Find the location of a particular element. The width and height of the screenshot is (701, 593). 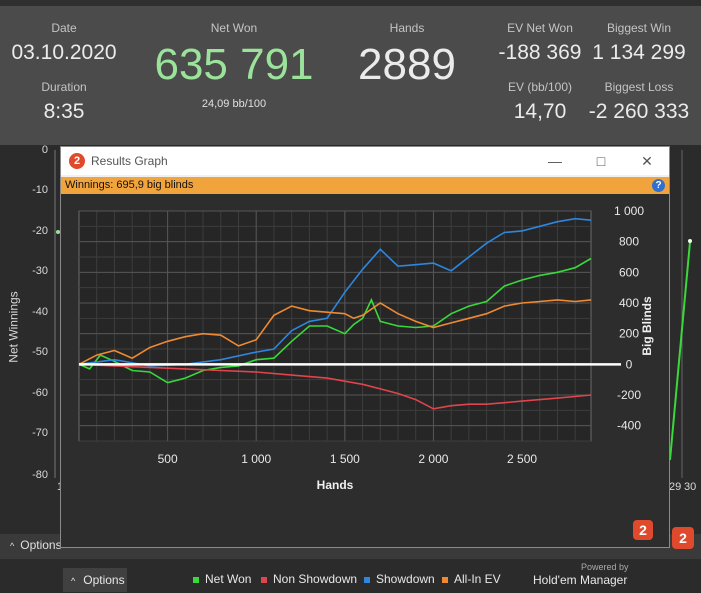

brand-name: Hold'em Manager is located at coordinates (580, 580).